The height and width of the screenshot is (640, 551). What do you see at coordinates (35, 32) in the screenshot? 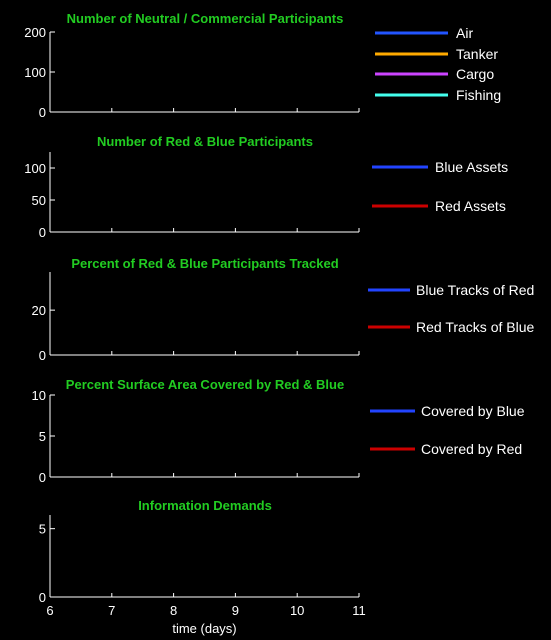
I see `y-tick-label: 200` at bounding box center [35, 32].